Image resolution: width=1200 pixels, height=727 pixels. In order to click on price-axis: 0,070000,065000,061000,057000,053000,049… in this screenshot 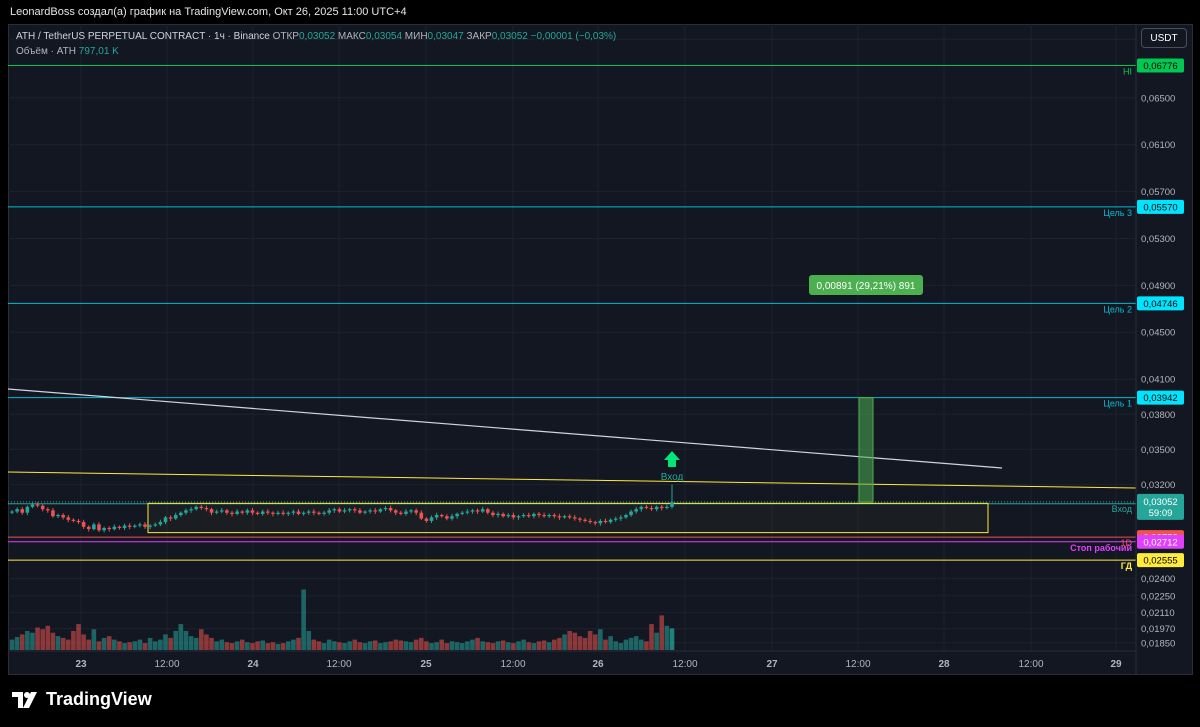, I will do `click(1159, 349)`.